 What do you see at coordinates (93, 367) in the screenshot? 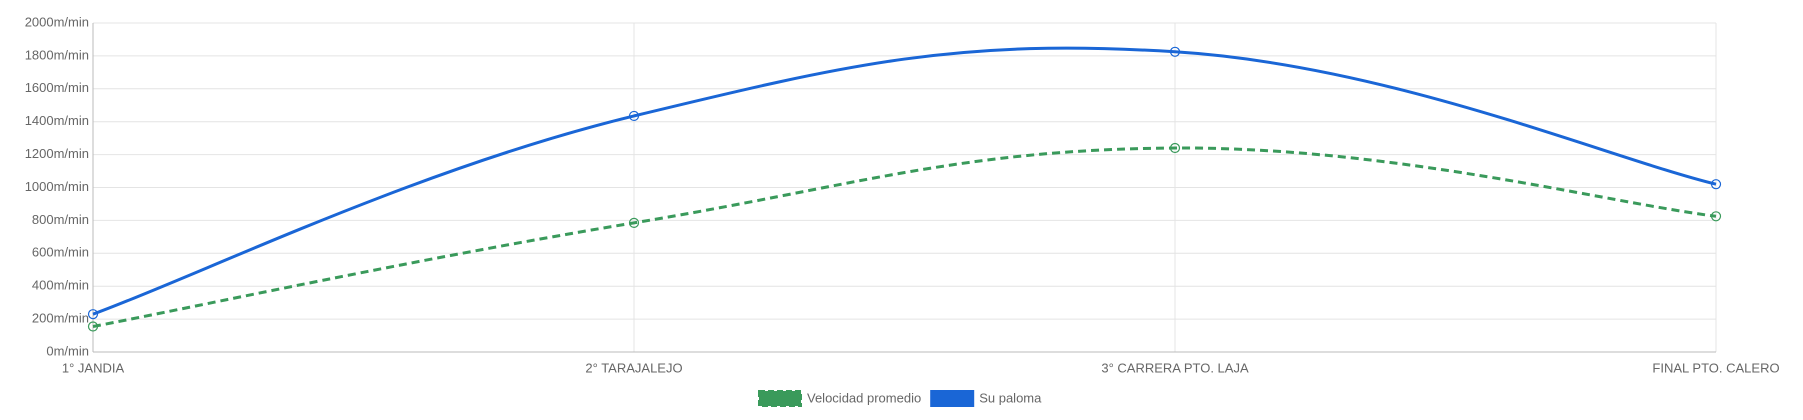
I see `x-tick-label: 1° JANDIA` at bounding box center [93, 367].